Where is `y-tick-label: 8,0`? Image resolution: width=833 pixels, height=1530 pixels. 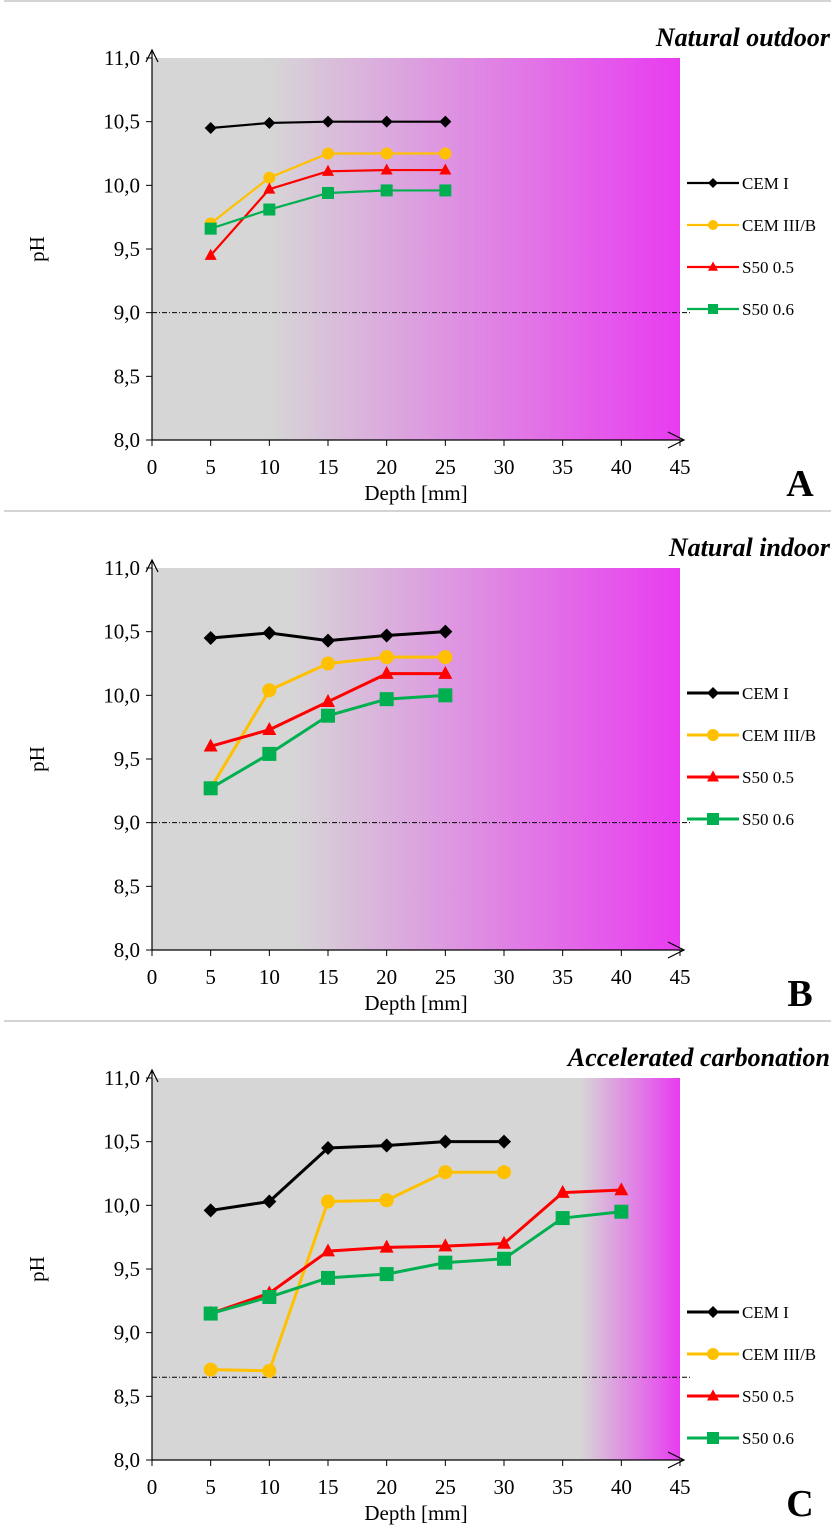 y-tick-label: 8,0 is located at coordinates (127, 1460).